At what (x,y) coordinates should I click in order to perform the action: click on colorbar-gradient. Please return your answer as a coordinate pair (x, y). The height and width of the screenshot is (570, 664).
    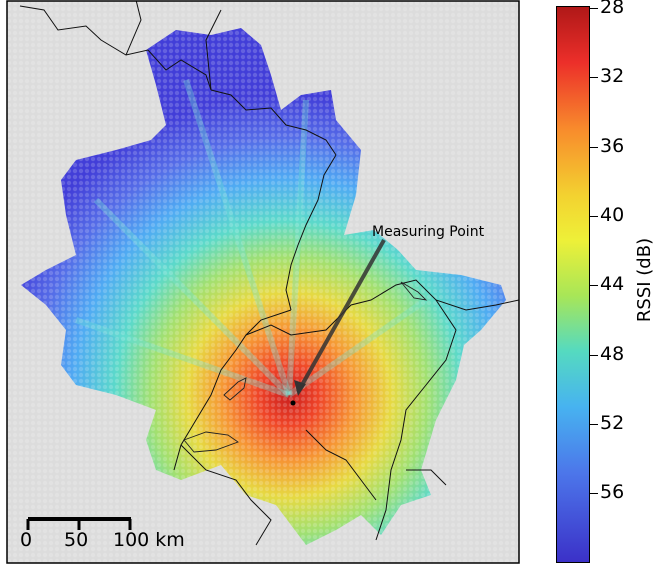
    Looking at the image, I should click on (573, 284).